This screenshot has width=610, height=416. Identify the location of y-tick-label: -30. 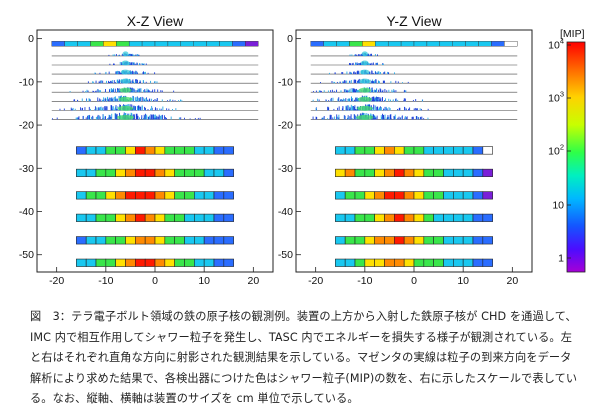
(26, 169).